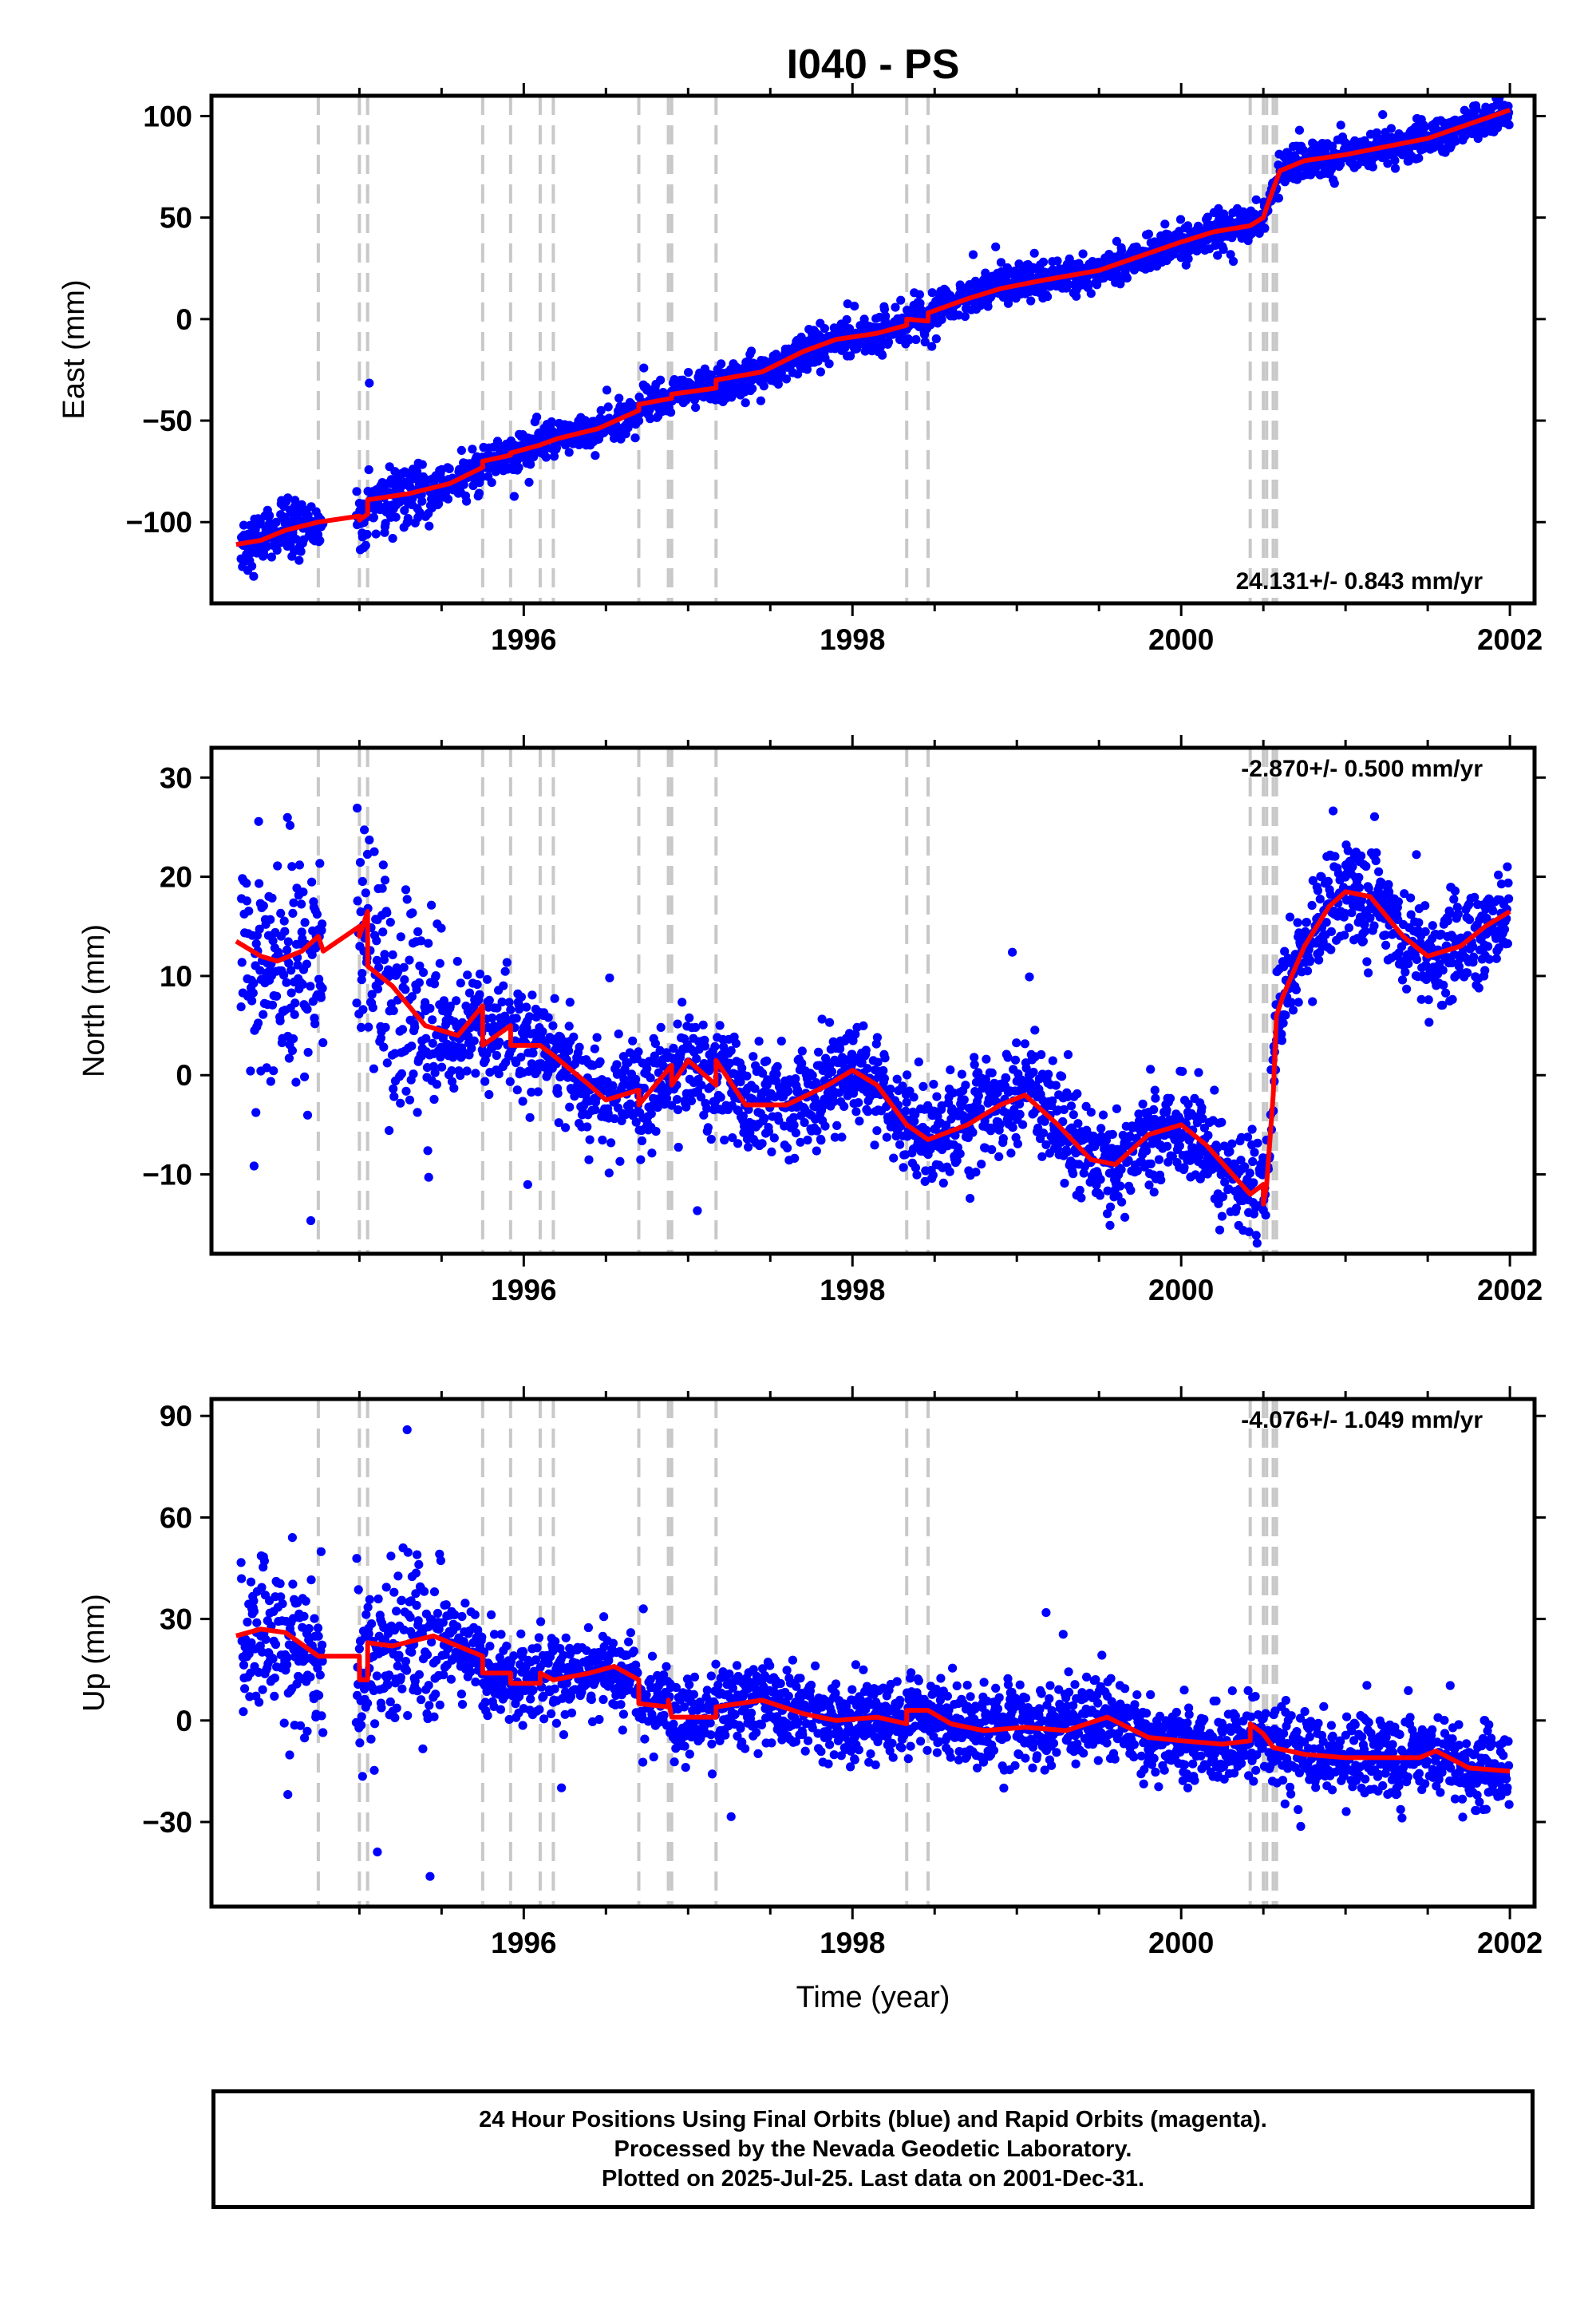  I want to click on y-tick-label: 50, so click(176, 218).